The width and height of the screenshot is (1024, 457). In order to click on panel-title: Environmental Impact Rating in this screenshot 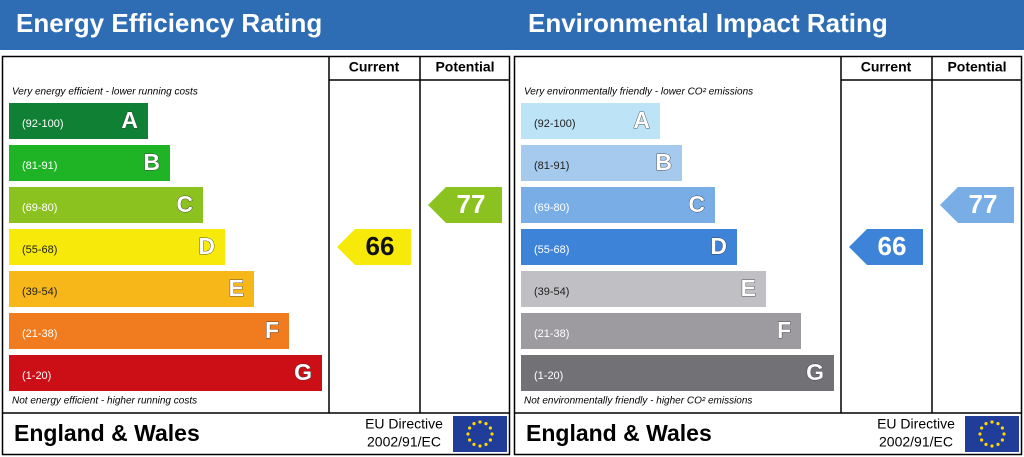, I will do `click(708, 23)`.